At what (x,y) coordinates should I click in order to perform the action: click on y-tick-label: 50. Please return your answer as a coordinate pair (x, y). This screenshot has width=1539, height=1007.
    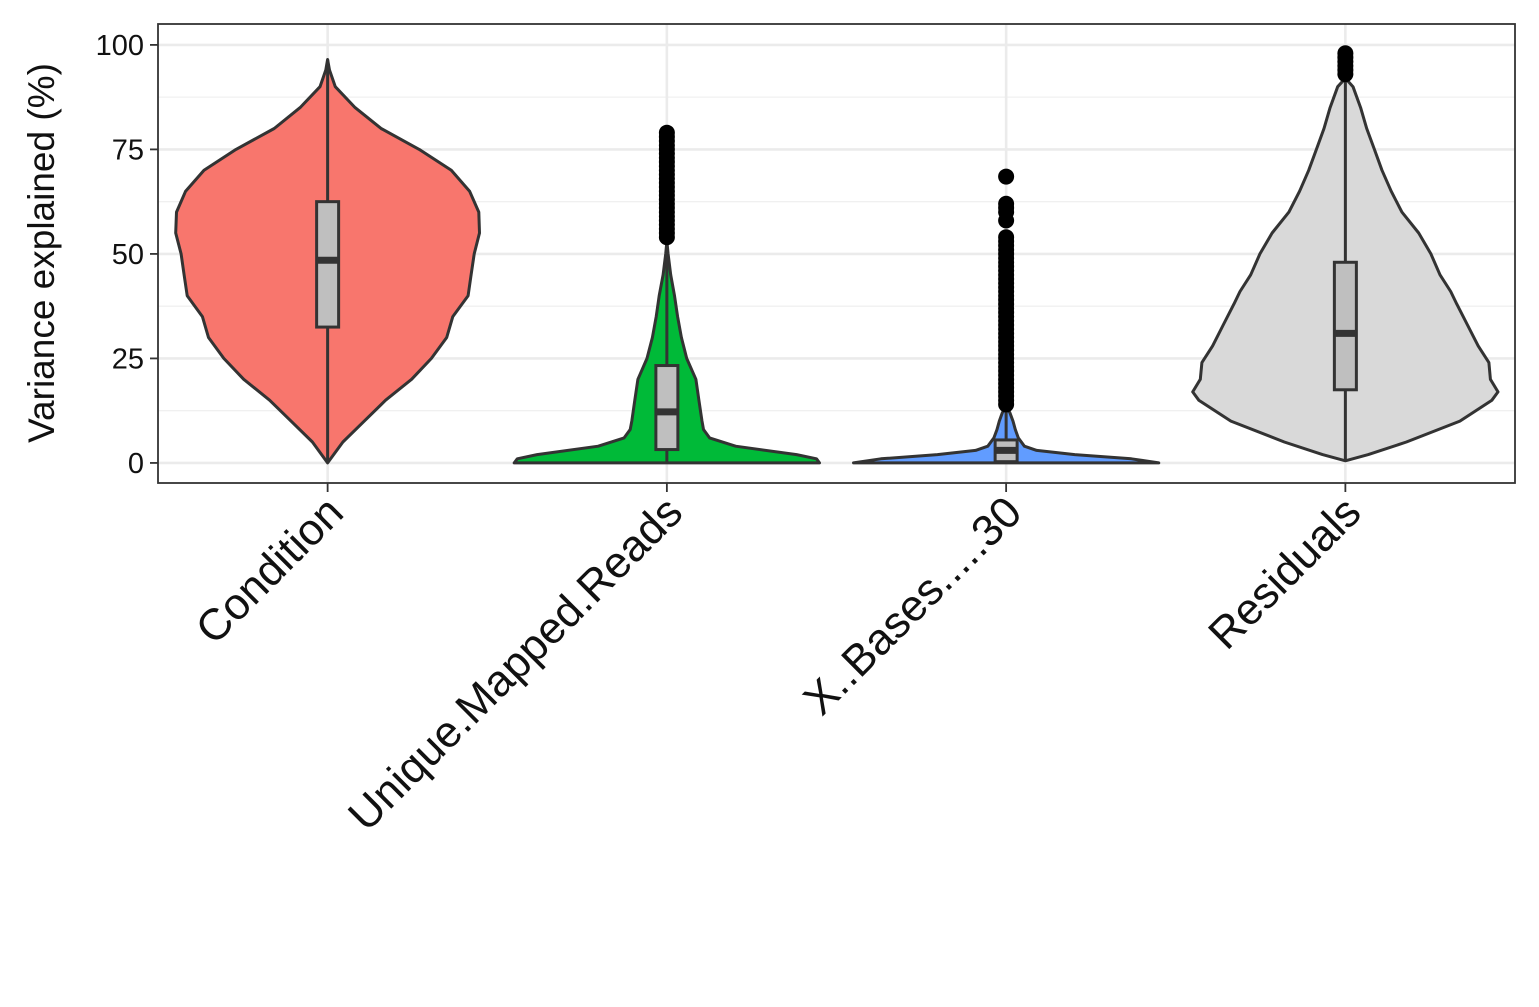
    Looking at the image, I should click on (128, 255).